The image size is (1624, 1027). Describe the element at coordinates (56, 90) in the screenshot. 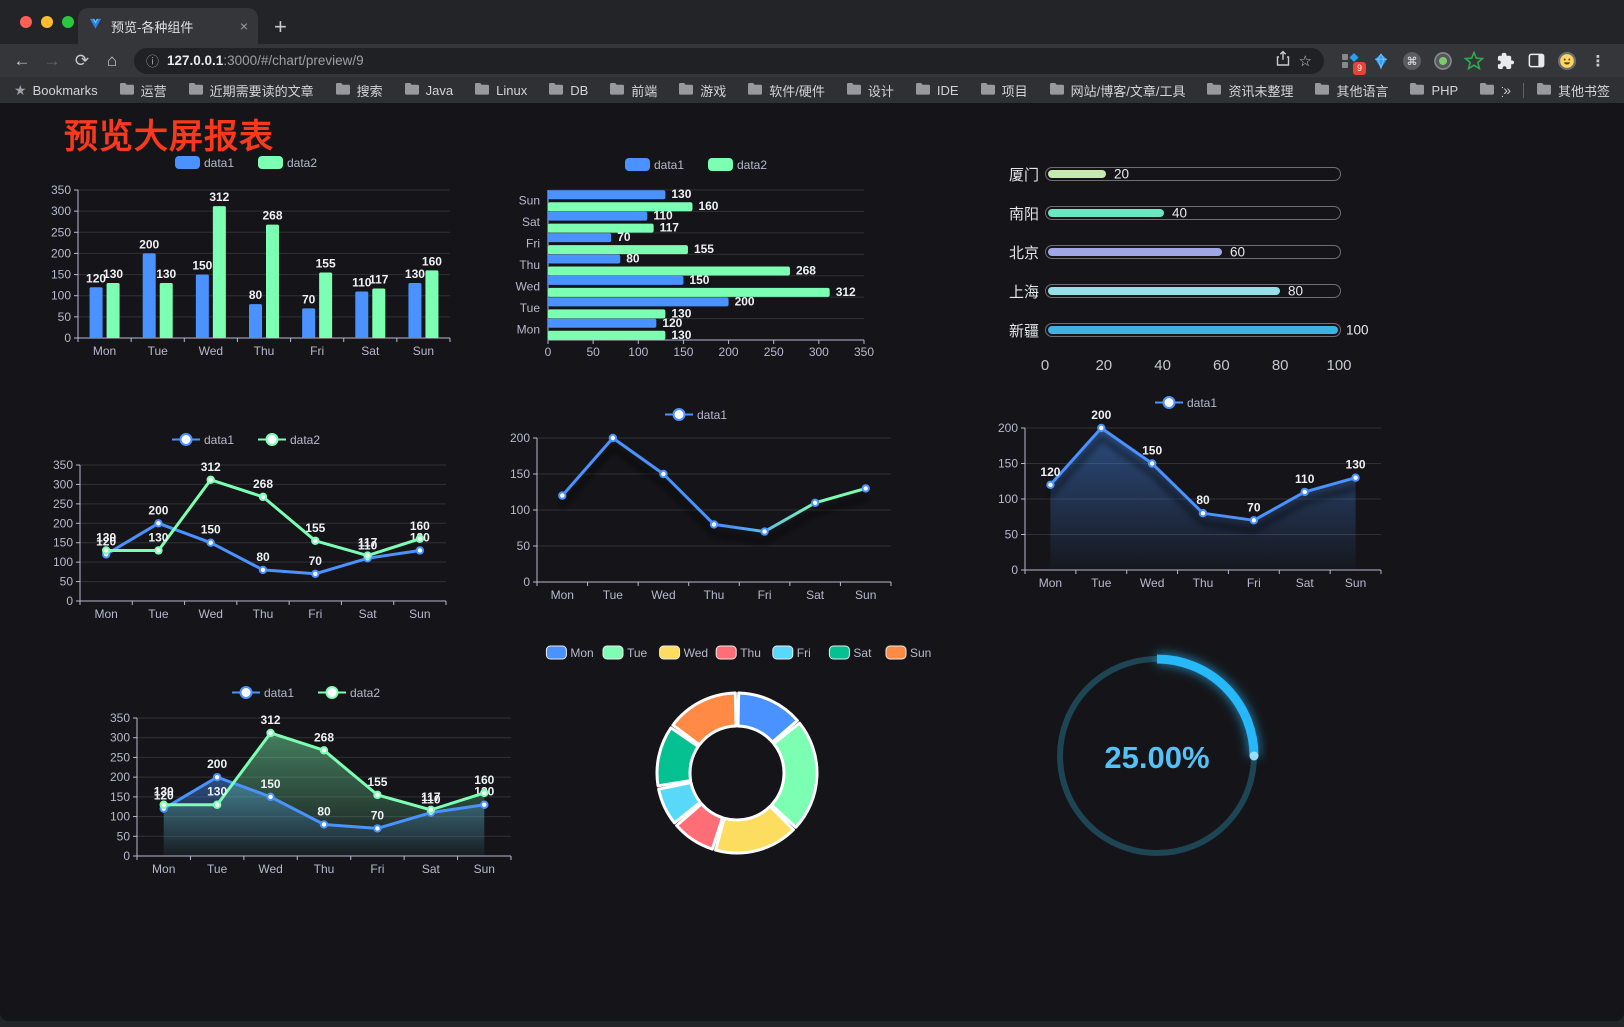

I see `bookmarks-root: ★ Bookmarks` at that location.